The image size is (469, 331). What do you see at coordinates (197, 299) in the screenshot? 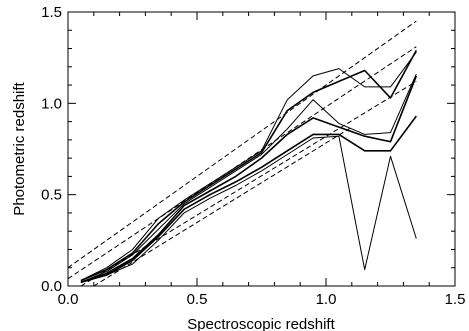
I see `x-tick-label: 0.5` at bounding box center [197, 299].